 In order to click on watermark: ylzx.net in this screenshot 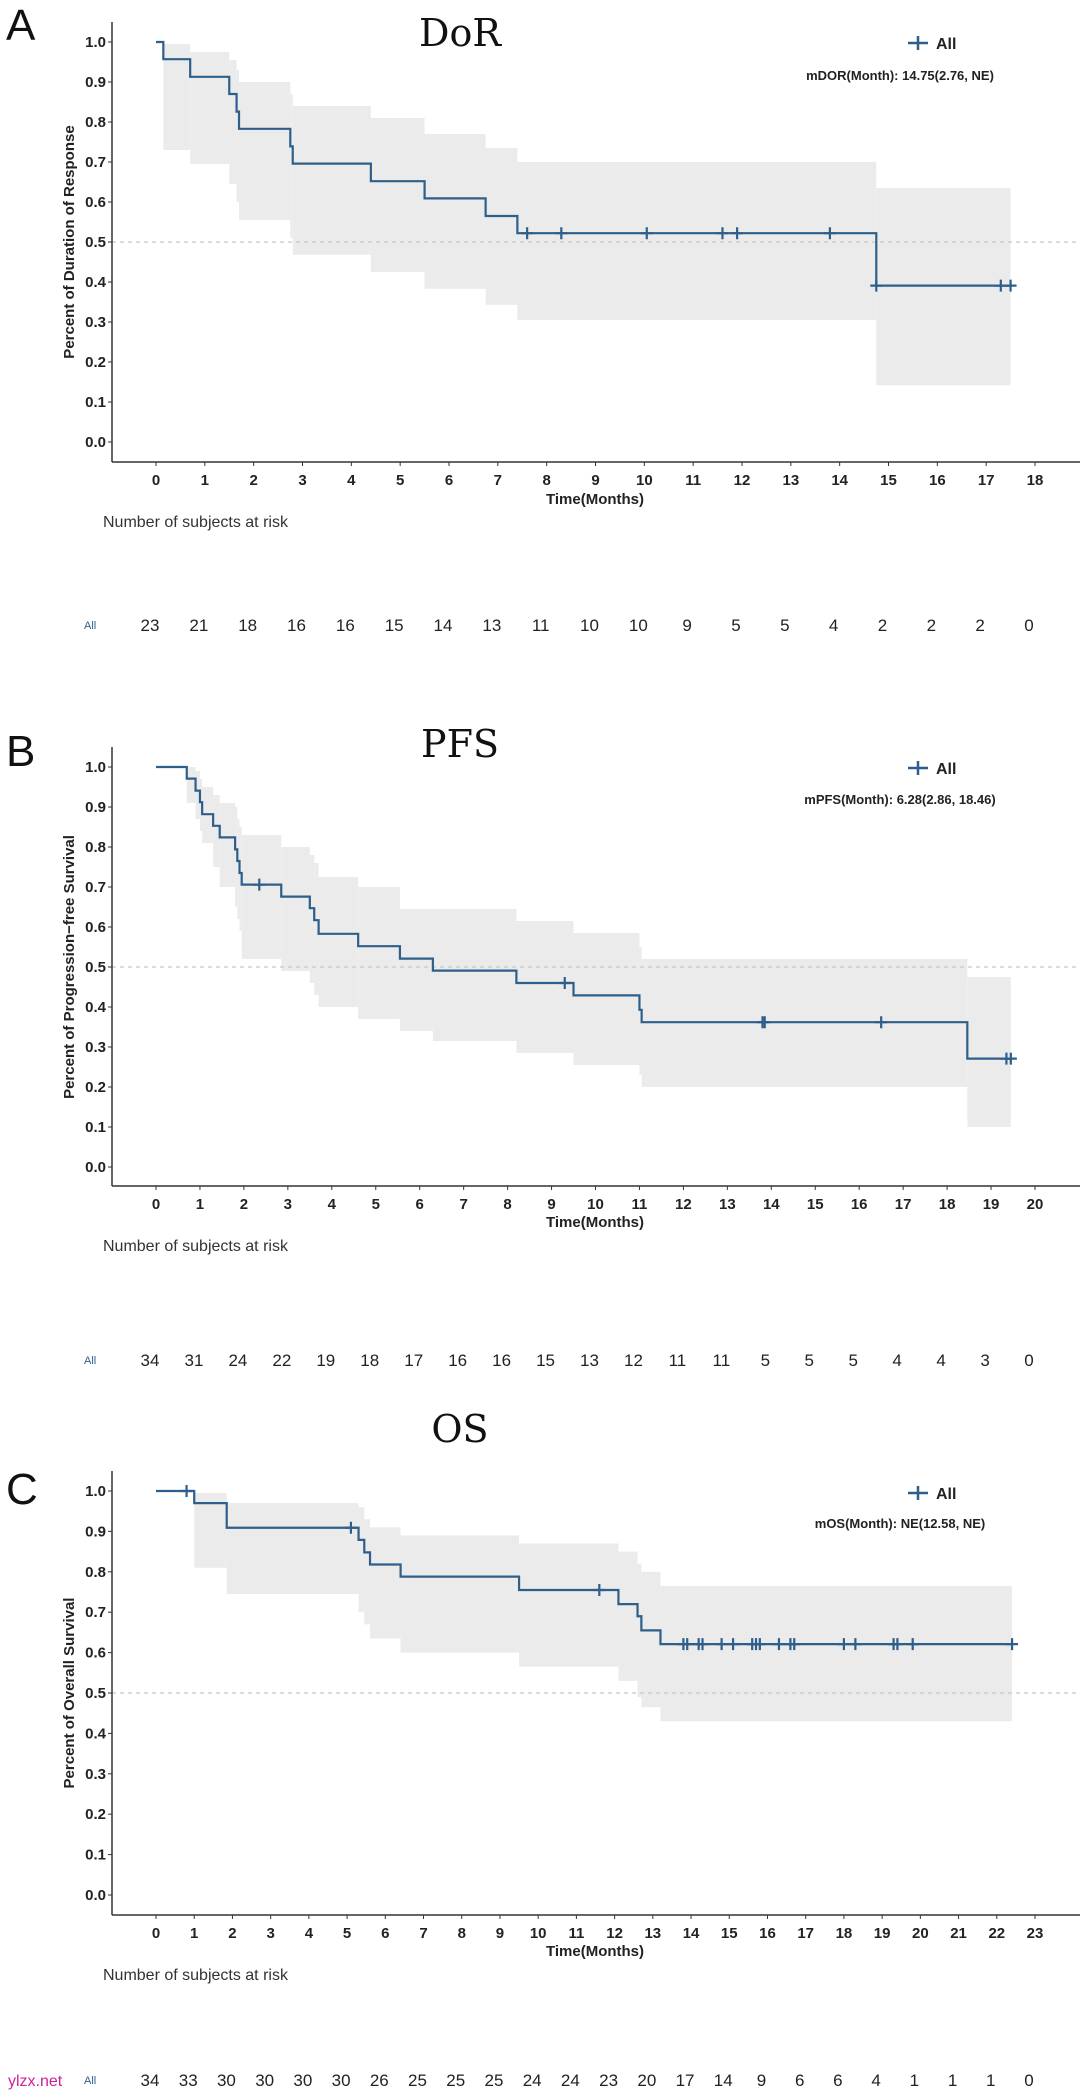, I will do `click(35, 2081)`.